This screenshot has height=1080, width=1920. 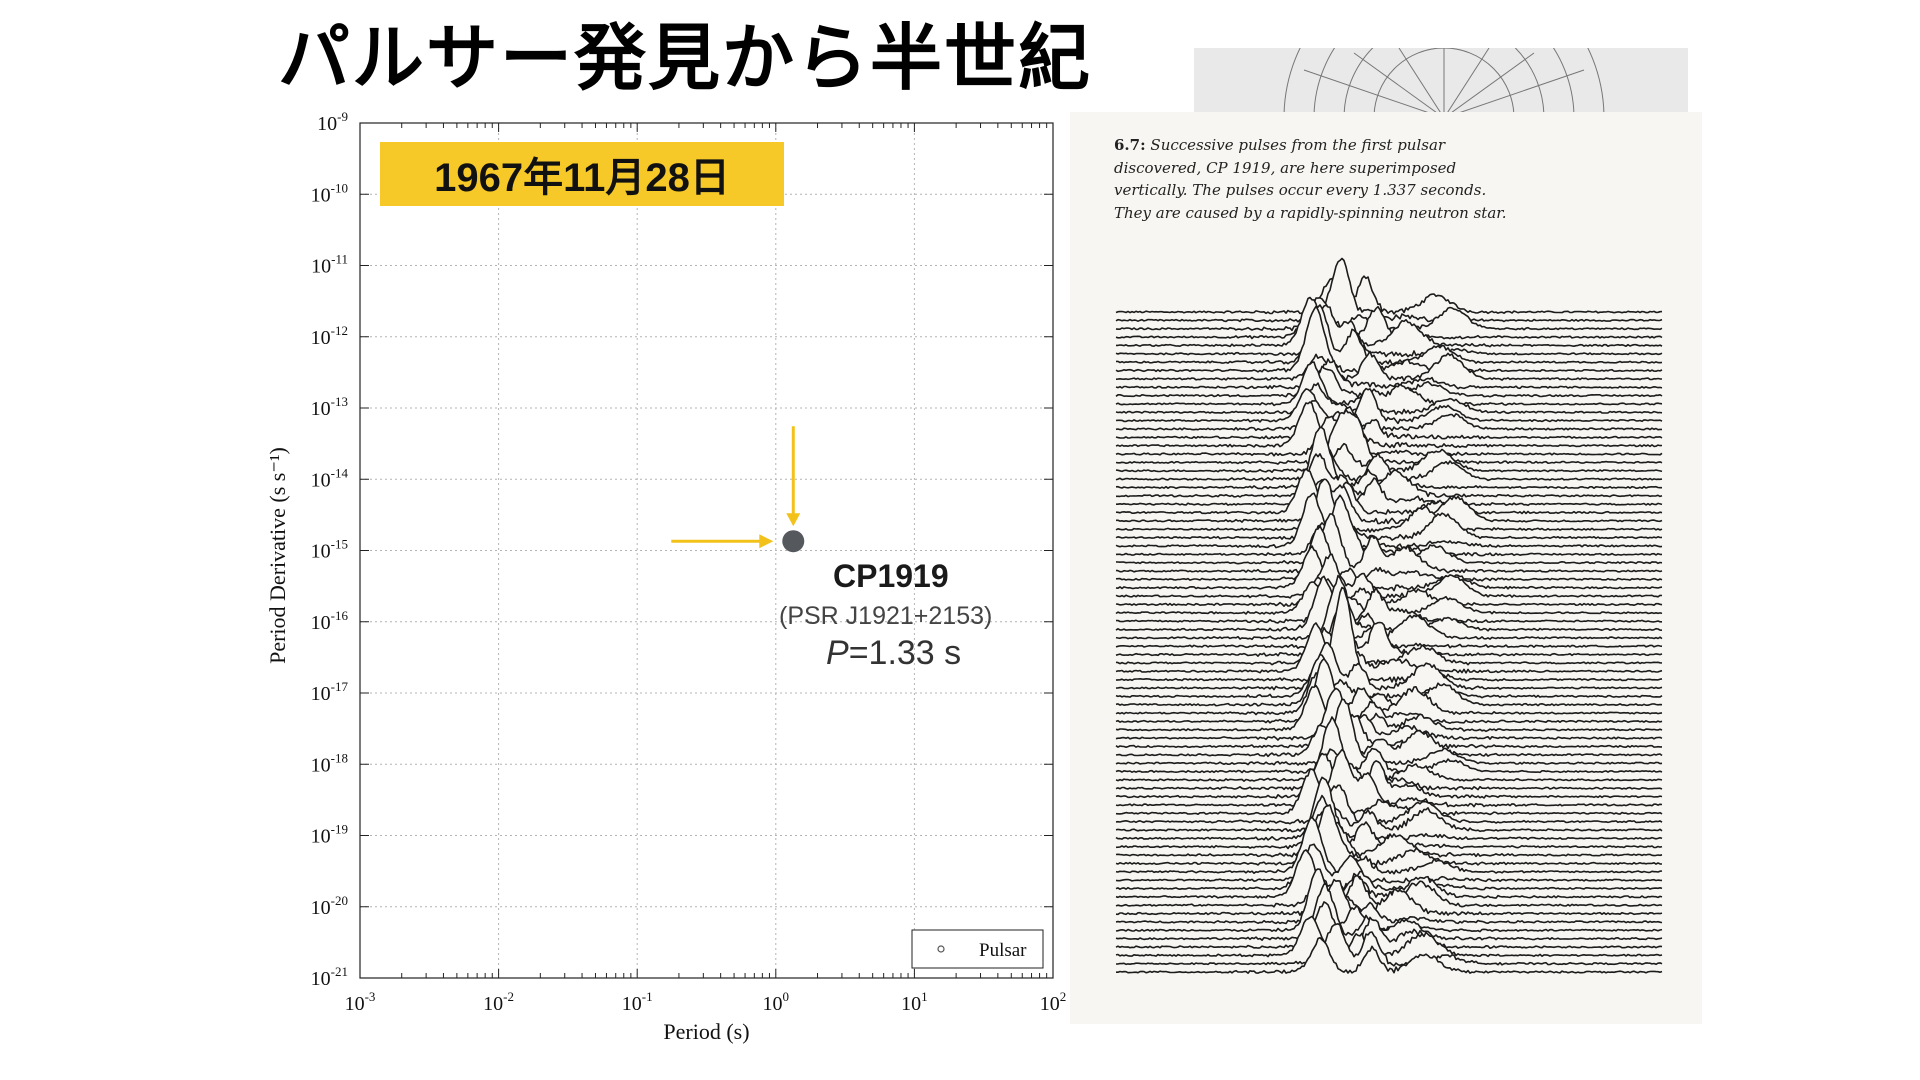 What do you see at coordinates (329, 193) in the screenshot?
I see `y-tick-label: 10-10` at bounding box center [329, 193].